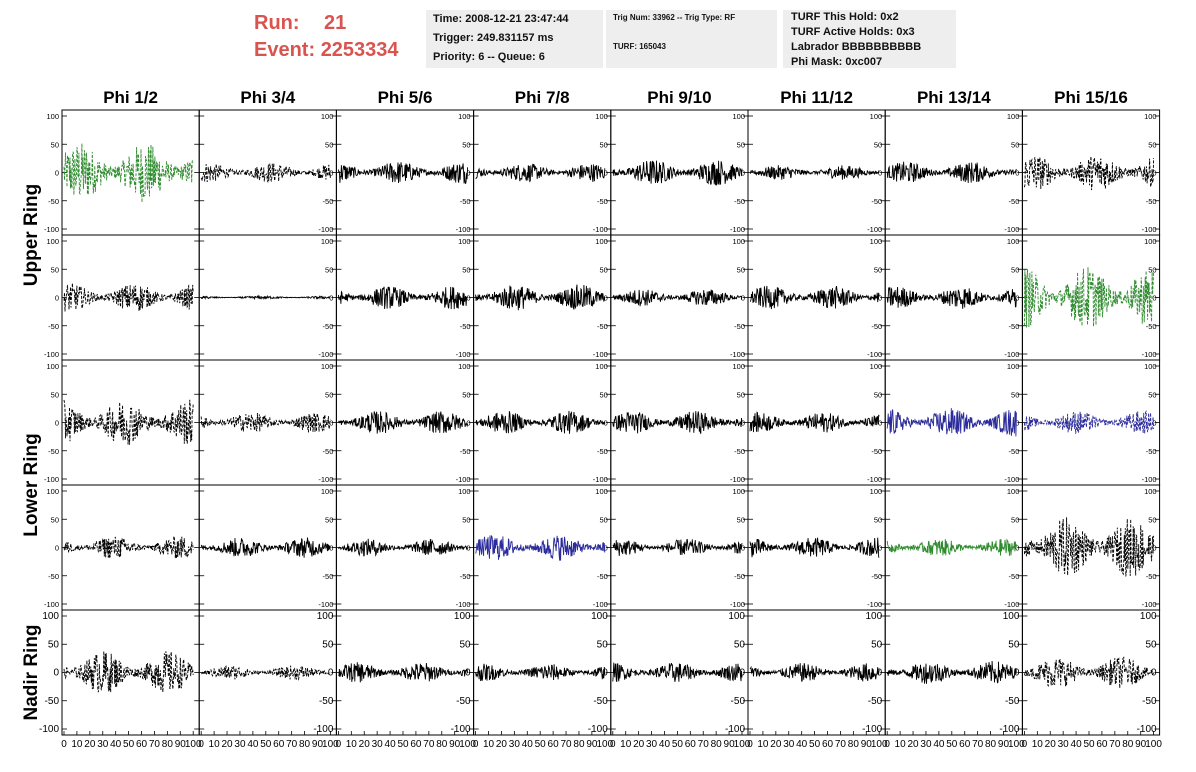  Describe the element at coordinates (1038, 744) in the screenshot. I see `x-tick-label: 10` at that location.